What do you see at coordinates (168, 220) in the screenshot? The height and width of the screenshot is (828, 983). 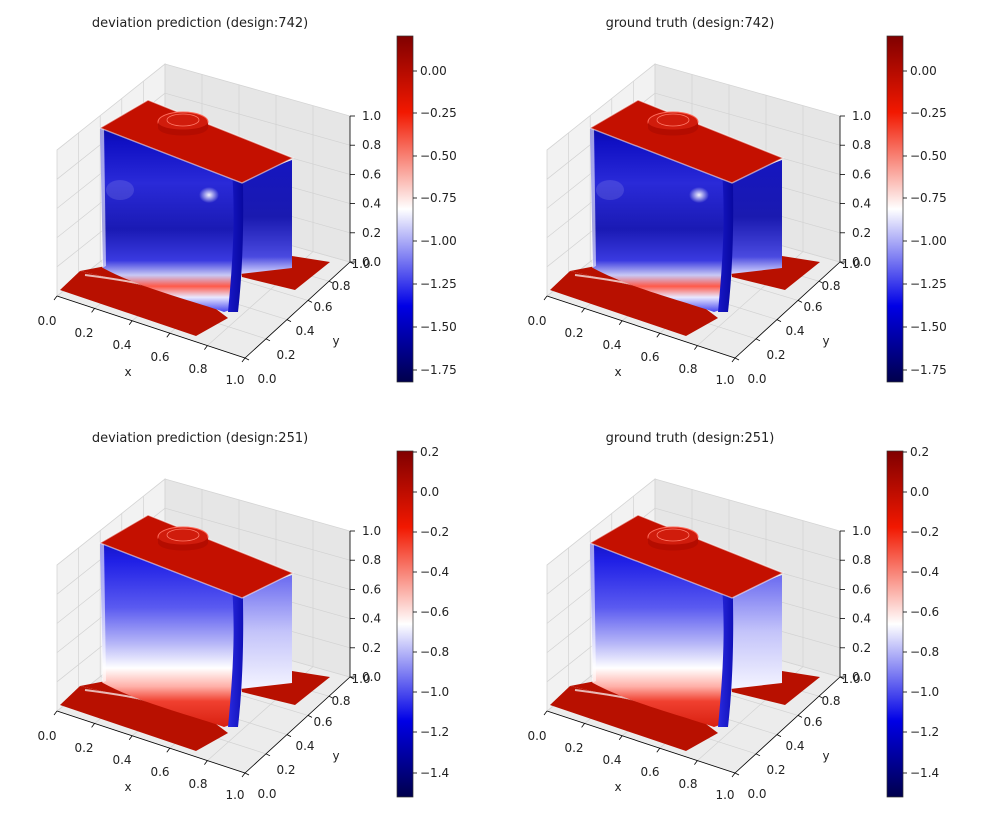 I see `front-face` at bounding box center [168, 220].